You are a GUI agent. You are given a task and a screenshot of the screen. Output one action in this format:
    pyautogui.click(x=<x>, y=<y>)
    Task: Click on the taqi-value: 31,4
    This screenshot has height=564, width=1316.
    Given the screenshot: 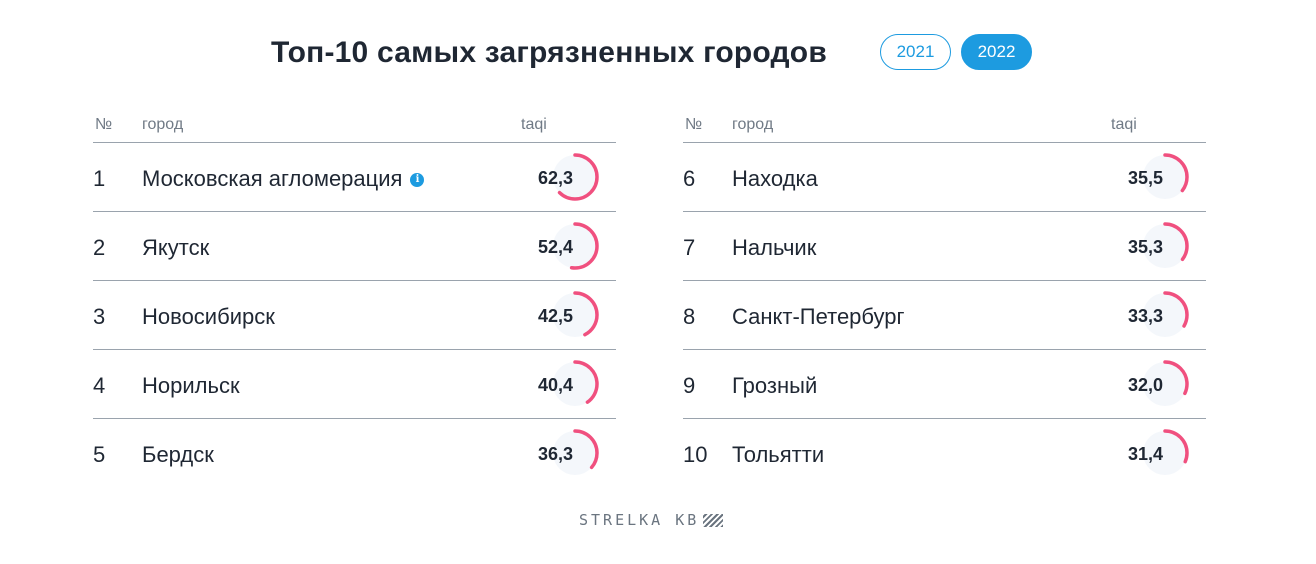 What is the action you would take?
    pyautogui.click(x=1145, y=454)
    